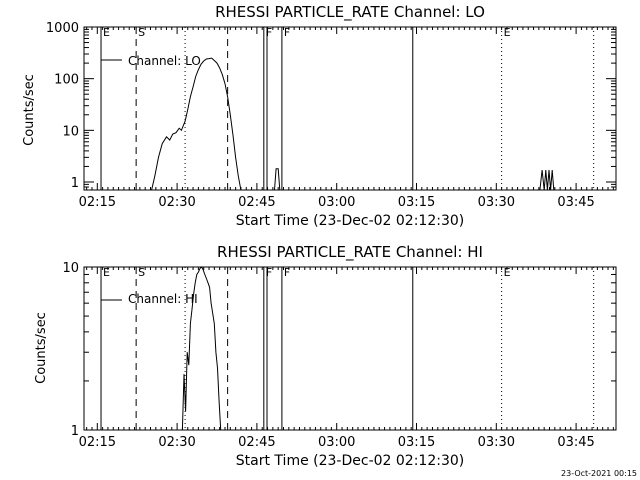  I want to click on chart-title: RHESSI PARTICLE_RATE Channel: LO, so click(350, 12).